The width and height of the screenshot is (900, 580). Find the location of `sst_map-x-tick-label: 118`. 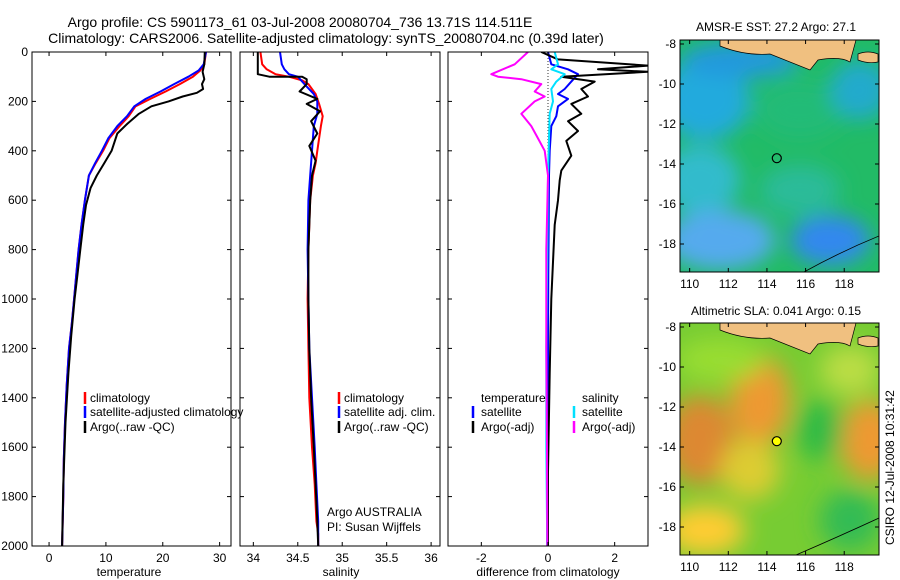

sst_map-x-tick-label: 118 is located at coordinates (844, 284).